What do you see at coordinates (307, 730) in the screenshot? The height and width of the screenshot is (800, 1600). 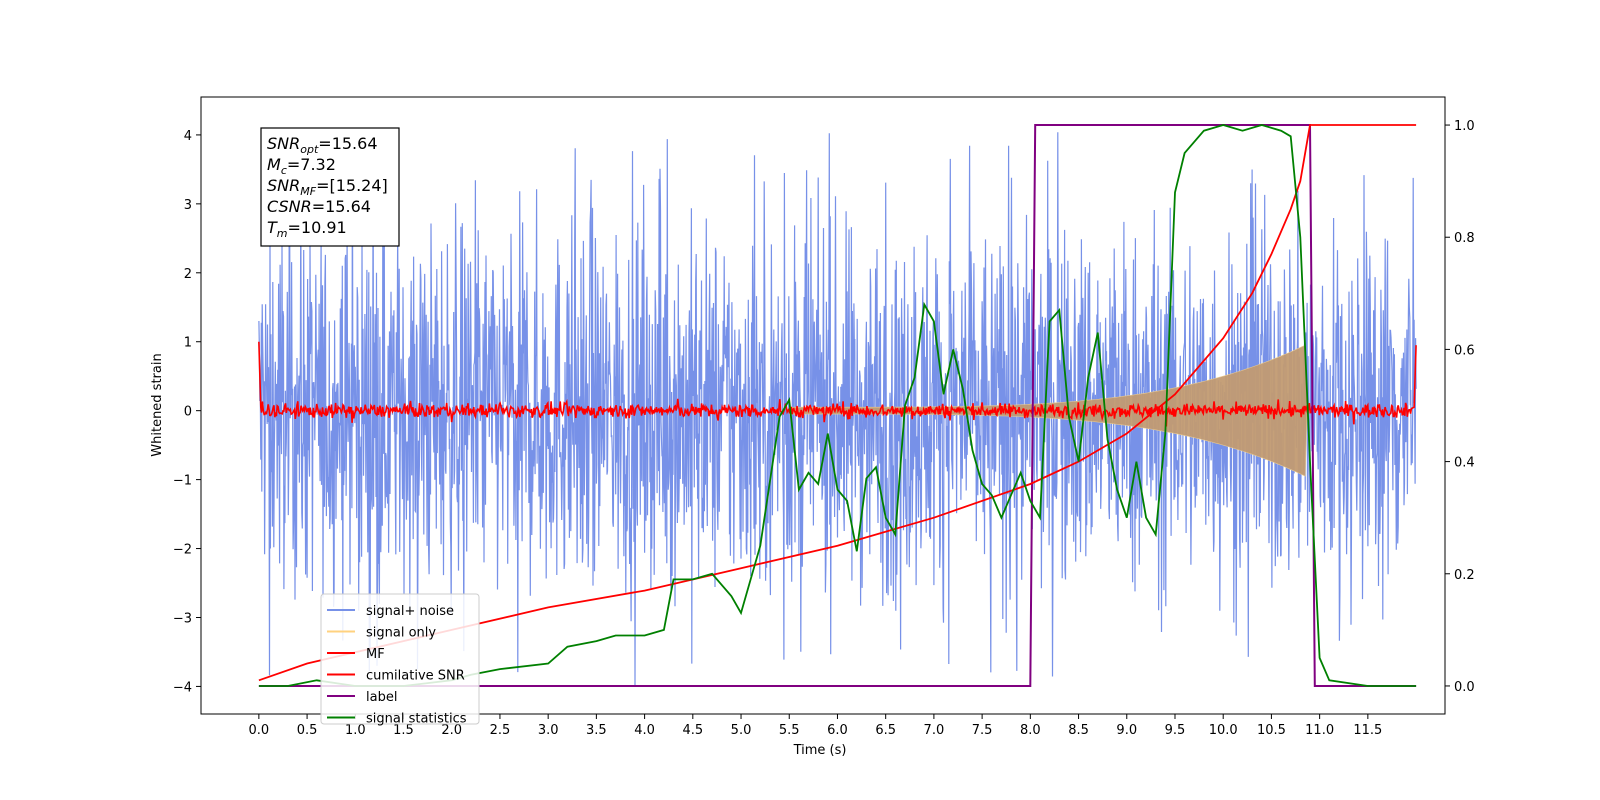 I see `x-tick-label: 0.5` at bounding box center [307, 730].